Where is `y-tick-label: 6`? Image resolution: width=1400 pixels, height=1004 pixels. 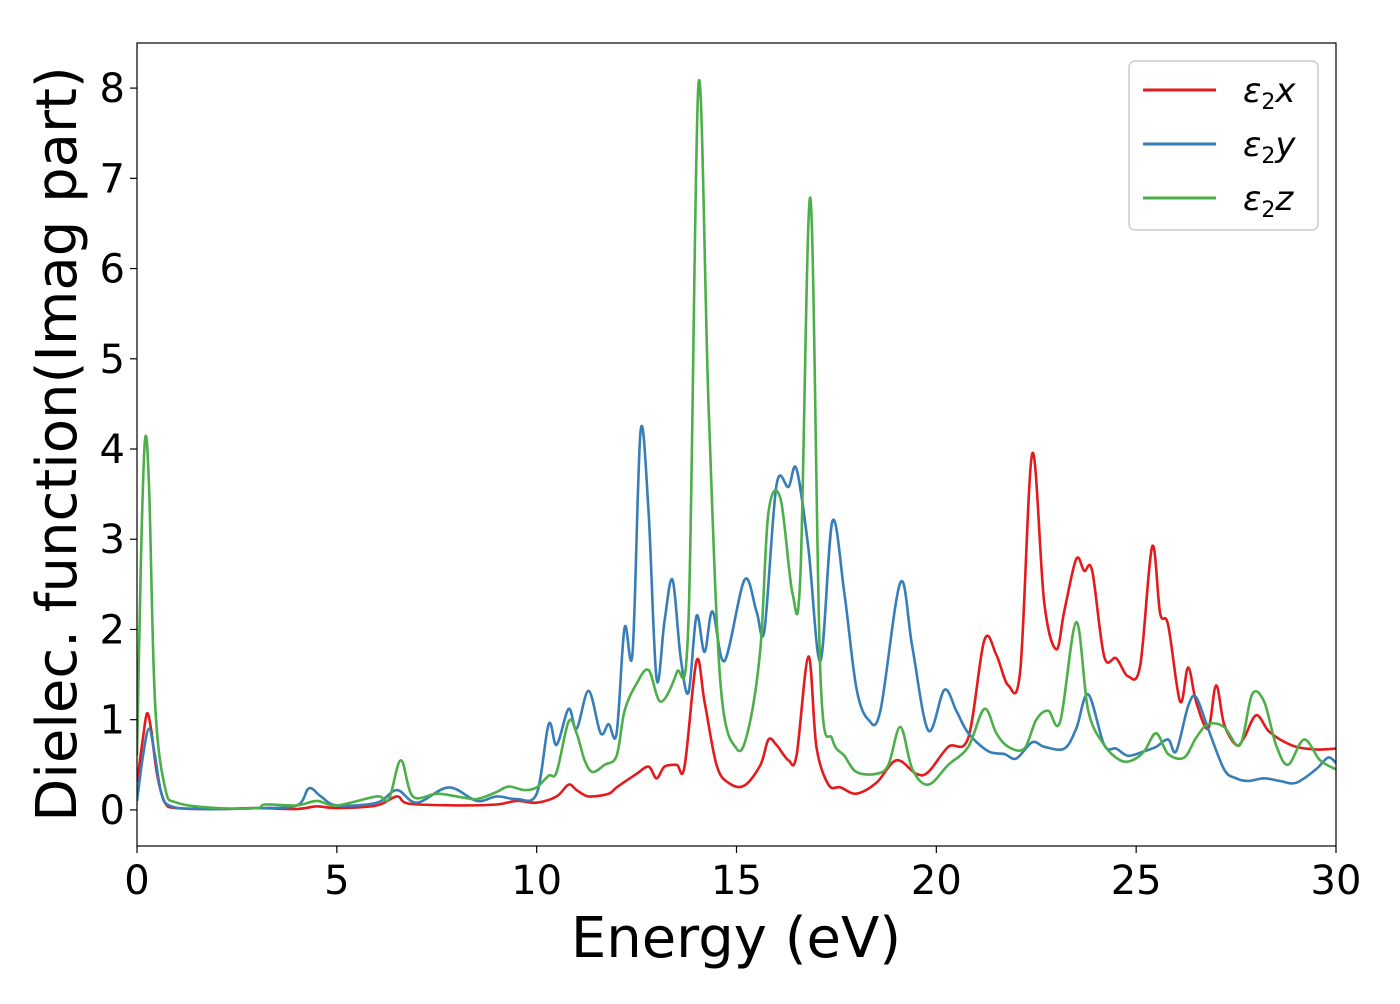 y-tick-label: 6 is located at coordinates (112, 270).